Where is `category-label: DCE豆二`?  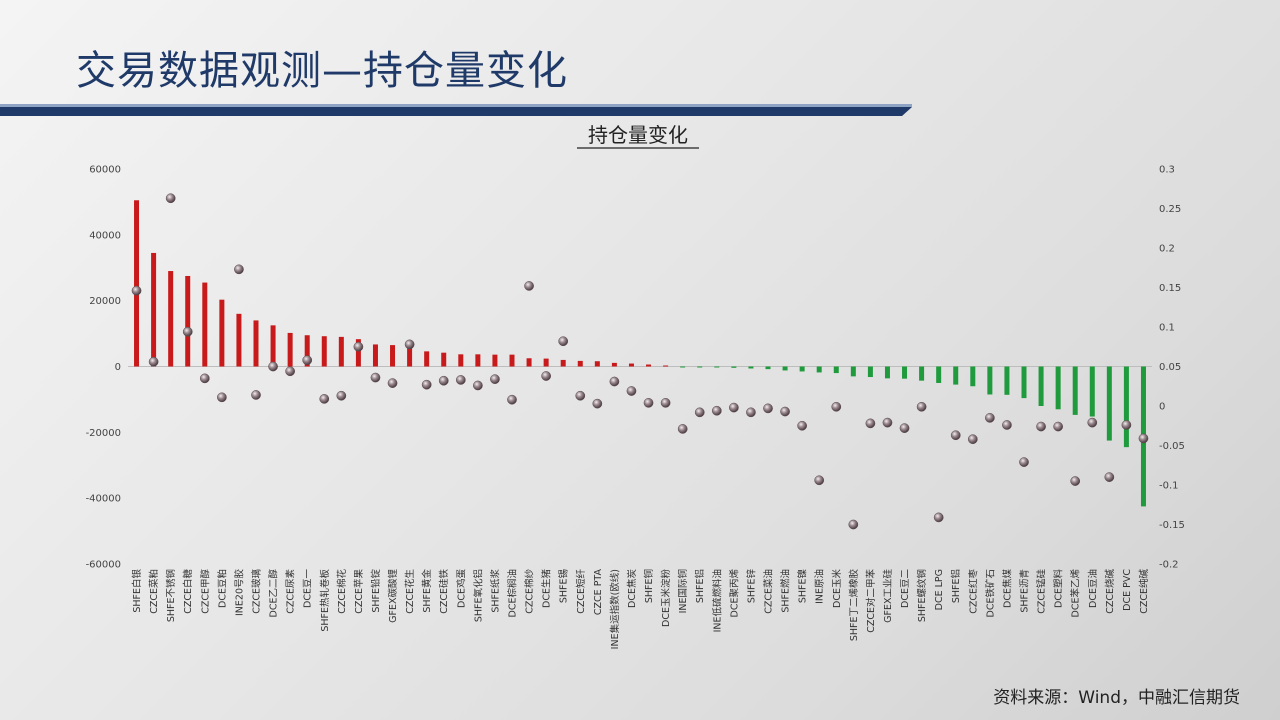
category-label: DCE豆二 is located at coordinates (905, 588).